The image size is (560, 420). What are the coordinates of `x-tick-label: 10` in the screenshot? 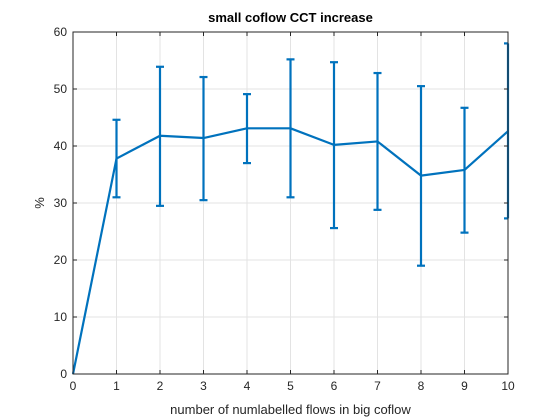 It's located at (508, 386).